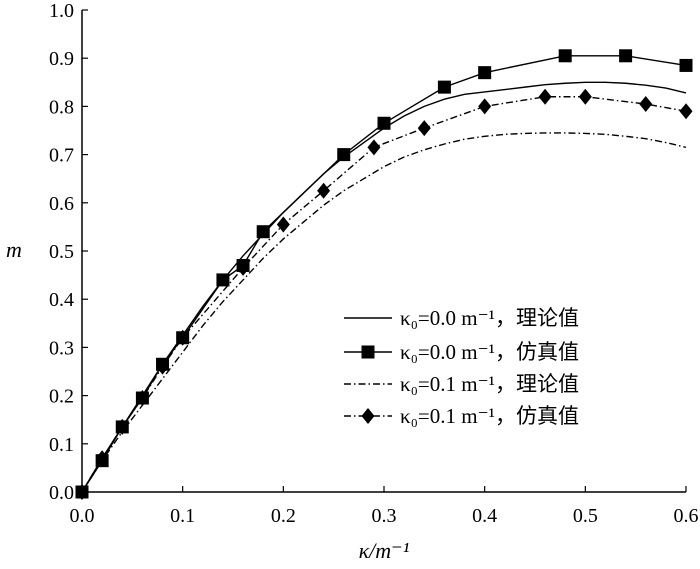 This screenshot has width=700, height=569. Describe the element at coordinates (61, 493) in the screenshot. I see `y-tick-label: 0.0` at that location.